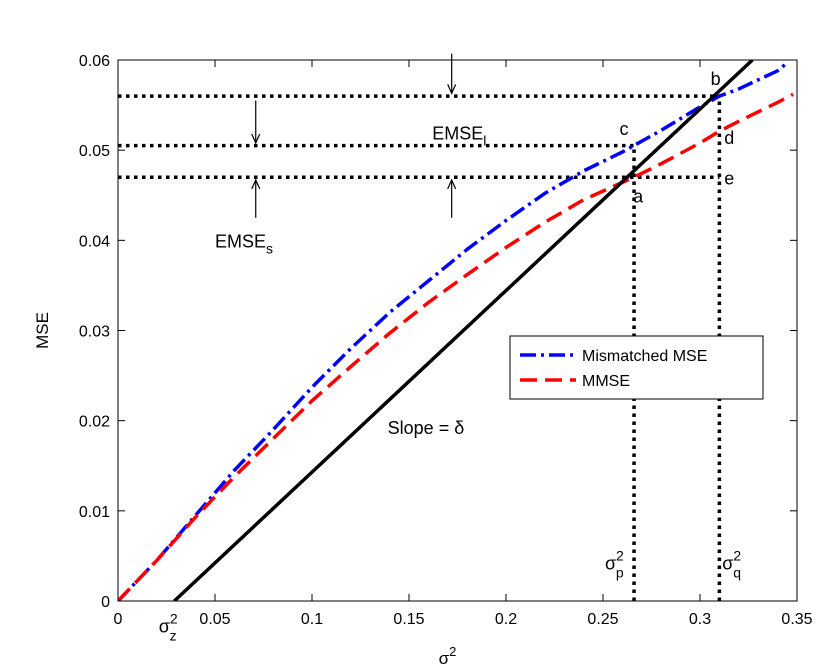  Describe the element at coordinates (638, 196) in the screenshot. I see `point-label-a: a` at that location.